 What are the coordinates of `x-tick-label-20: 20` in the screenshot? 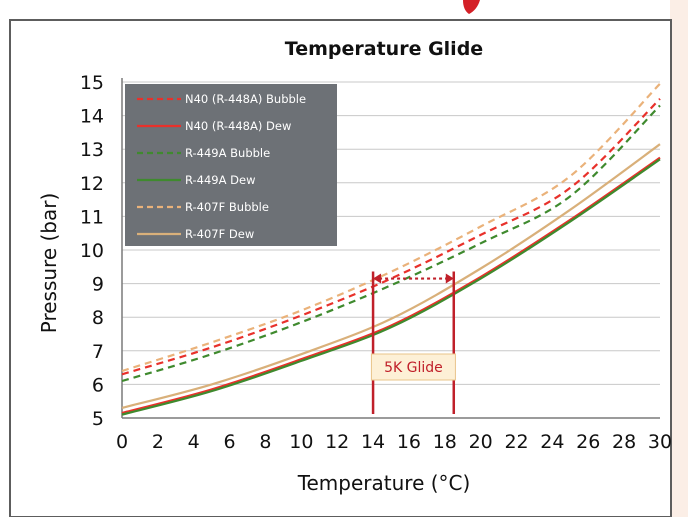 It's located at (481, 442).